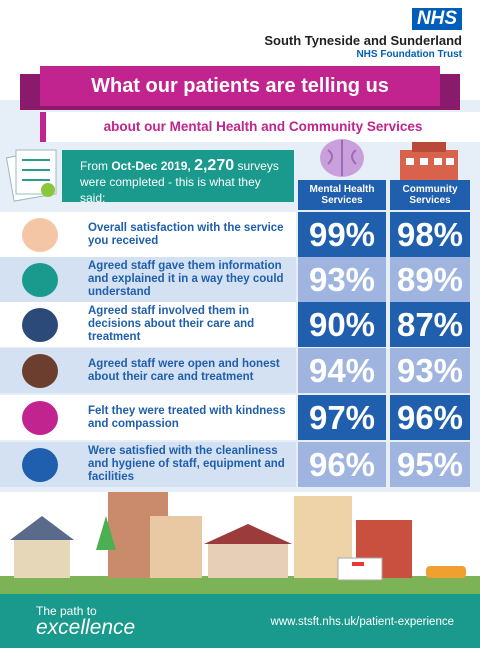  Describe the element at coordinates (342, 370) in the screenshot. I see `percentage: 94%` at that location.